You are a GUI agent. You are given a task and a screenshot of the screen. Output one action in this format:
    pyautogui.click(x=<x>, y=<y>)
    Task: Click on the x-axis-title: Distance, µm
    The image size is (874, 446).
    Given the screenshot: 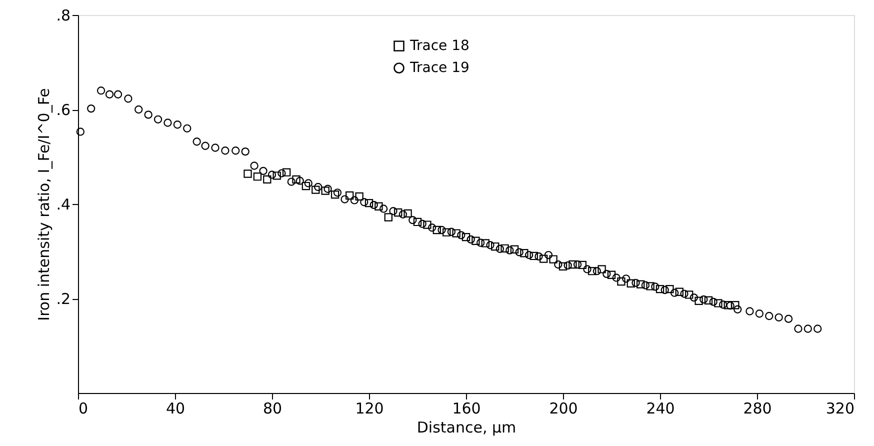 What is the action you would take?
    pyautogui.click(x=466, y=427)
    